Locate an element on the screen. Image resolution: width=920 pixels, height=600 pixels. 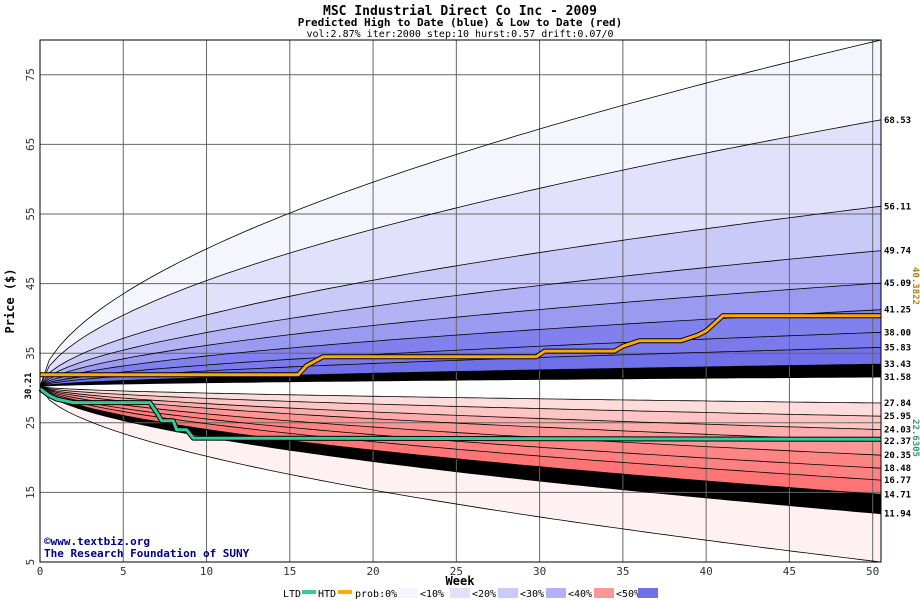
x-tick-label-30: 30 is located at coordinates (539, 571).